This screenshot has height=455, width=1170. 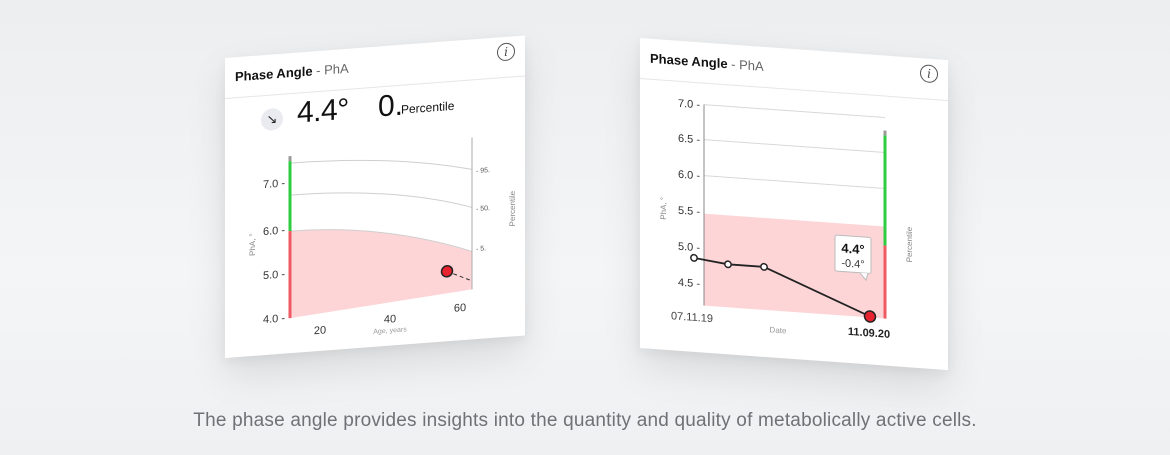 What do you see at coordinates (782, 287) in the screenshot?
I see `pha-series-line` at bounding box center [782, 287].